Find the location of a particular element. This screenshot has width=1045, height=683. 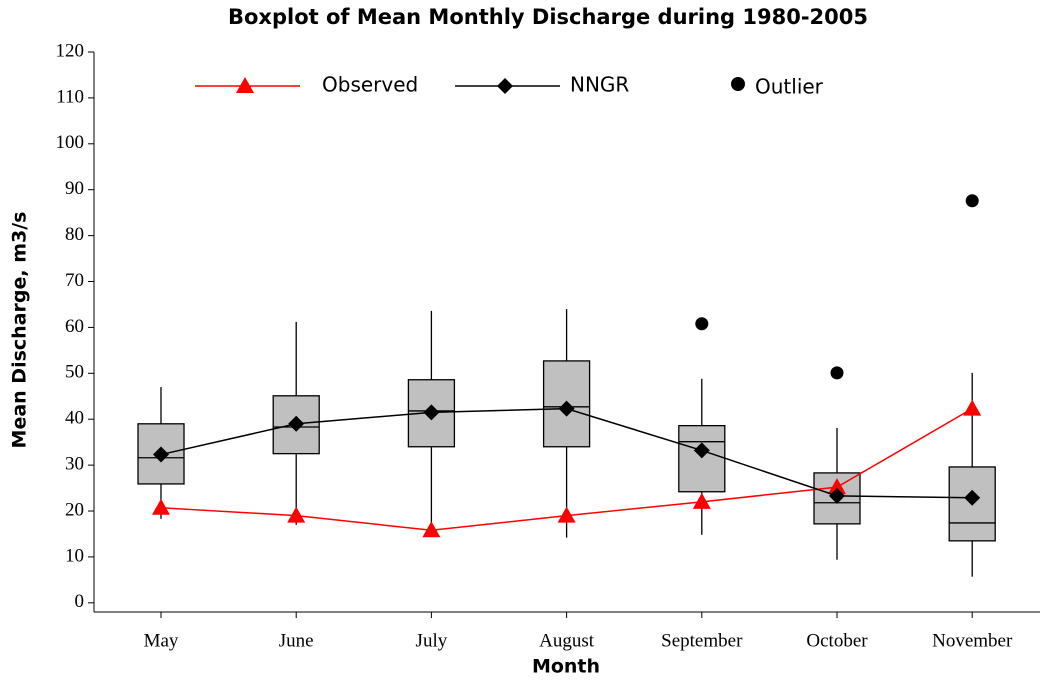

legend-label: Outlier is located at coordinates (789, 87).